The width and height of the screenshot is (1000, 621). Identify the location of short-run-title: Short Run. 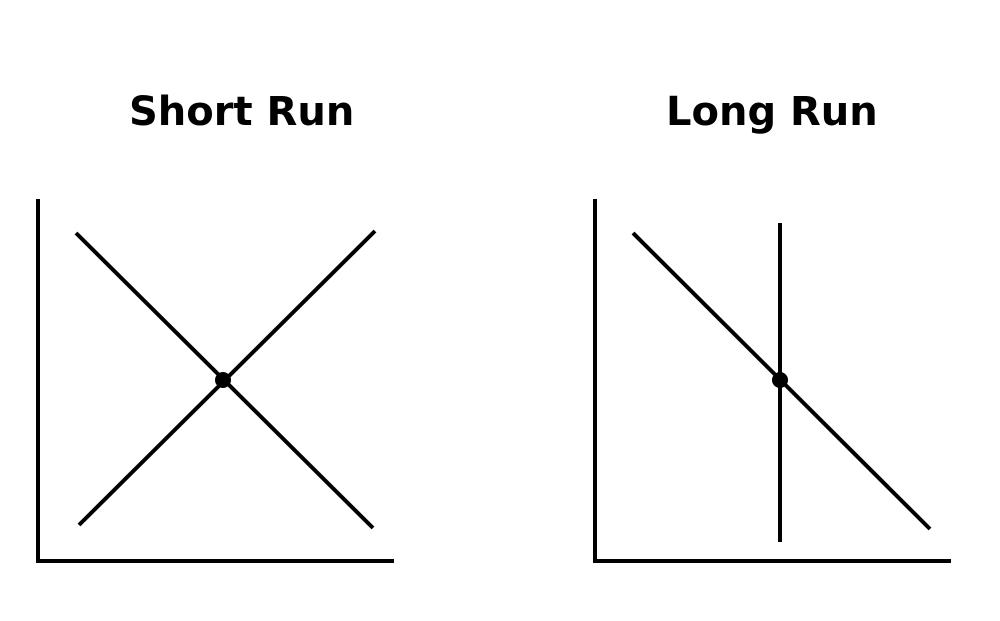
(242, 112).